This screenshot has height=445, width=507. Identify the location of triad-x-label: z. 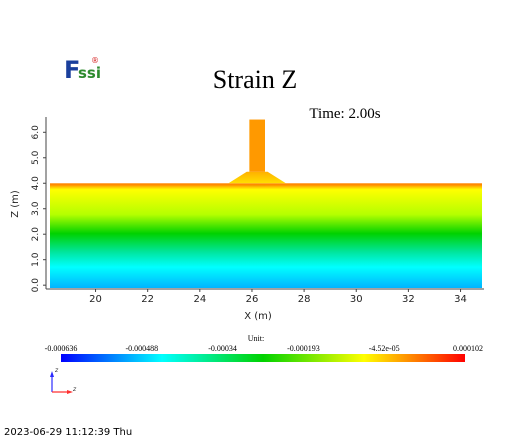
(74, 389).